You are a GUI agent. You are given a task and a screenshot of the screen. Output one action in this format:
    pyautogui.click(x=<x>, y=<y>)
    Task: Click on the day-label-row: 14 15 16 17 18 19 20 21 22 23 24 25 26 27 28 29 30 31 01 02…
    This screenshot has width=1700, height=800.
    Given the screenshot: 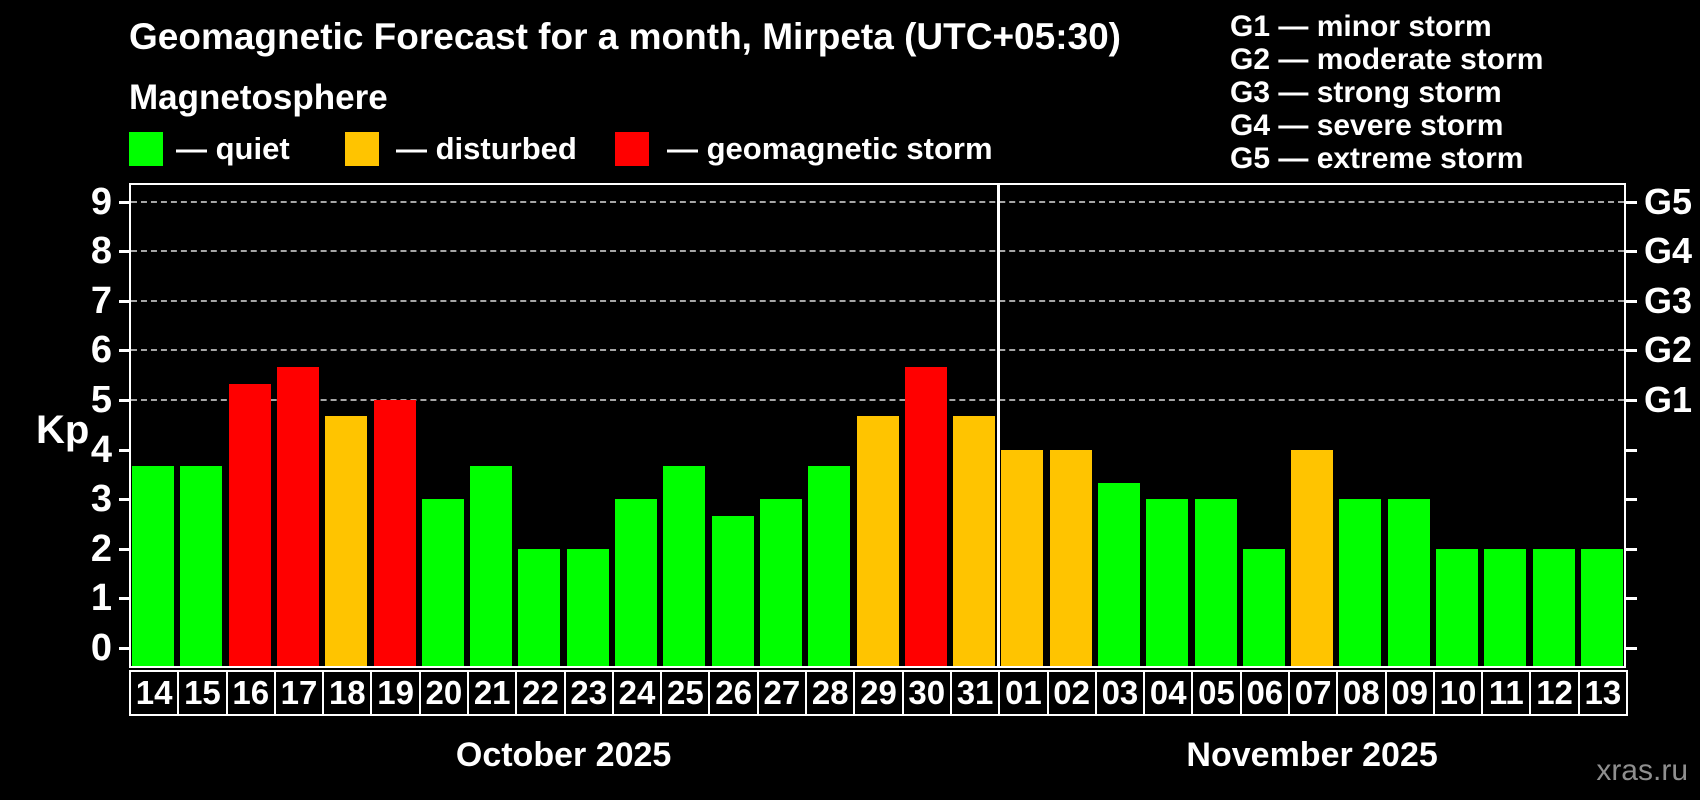 What is the action you would take?
    pyautogui.click(x=878, y=693)
    